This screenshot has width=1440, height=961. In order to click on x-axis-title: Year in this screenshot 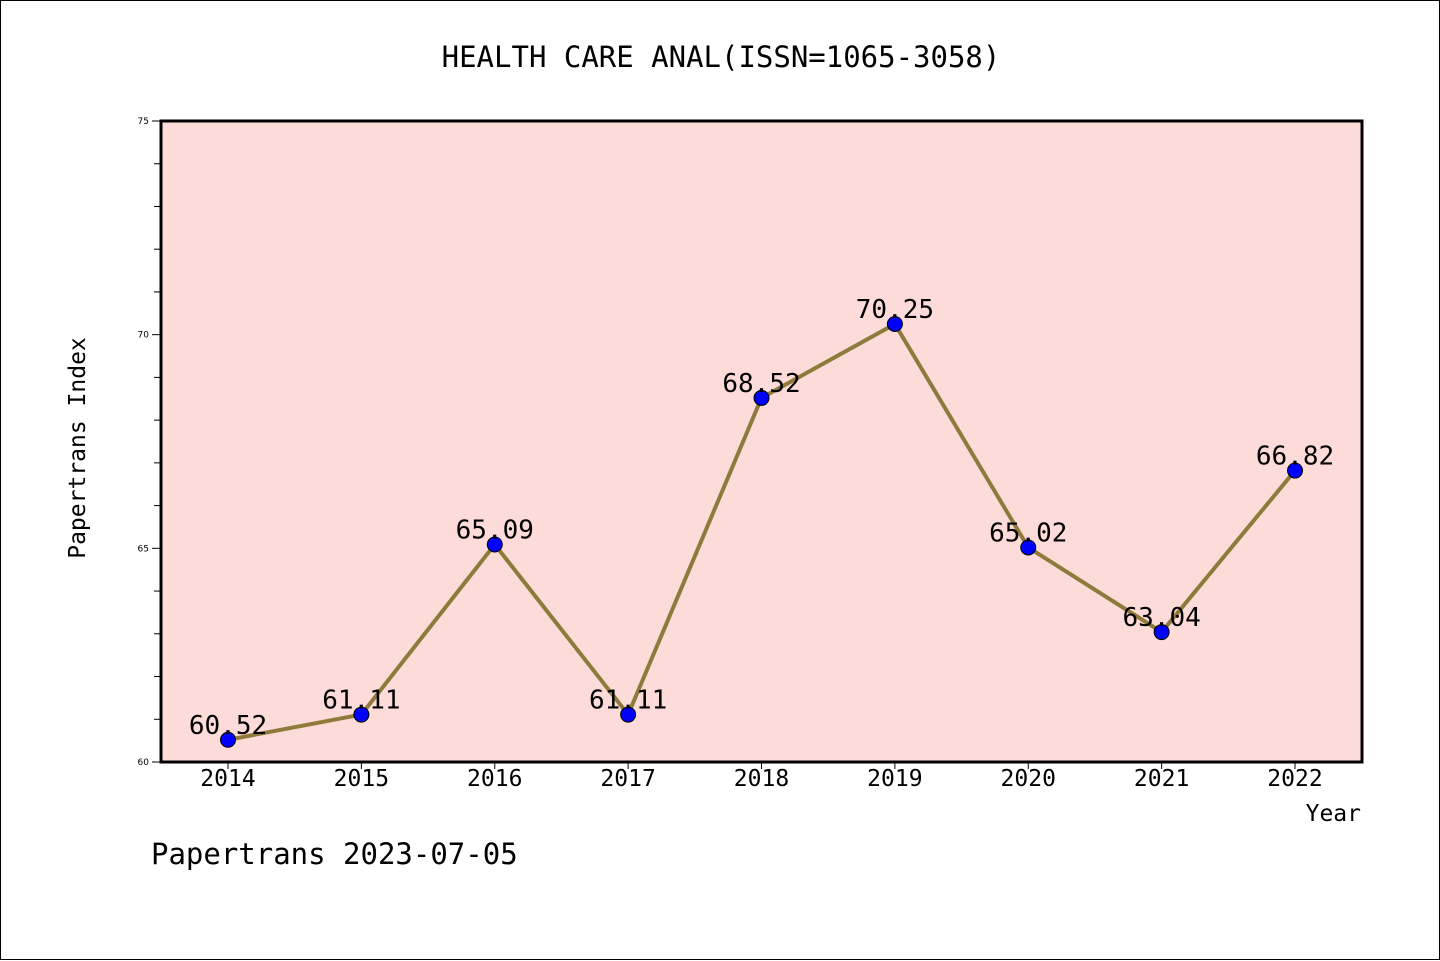, I will do `click(1333, 814)`.